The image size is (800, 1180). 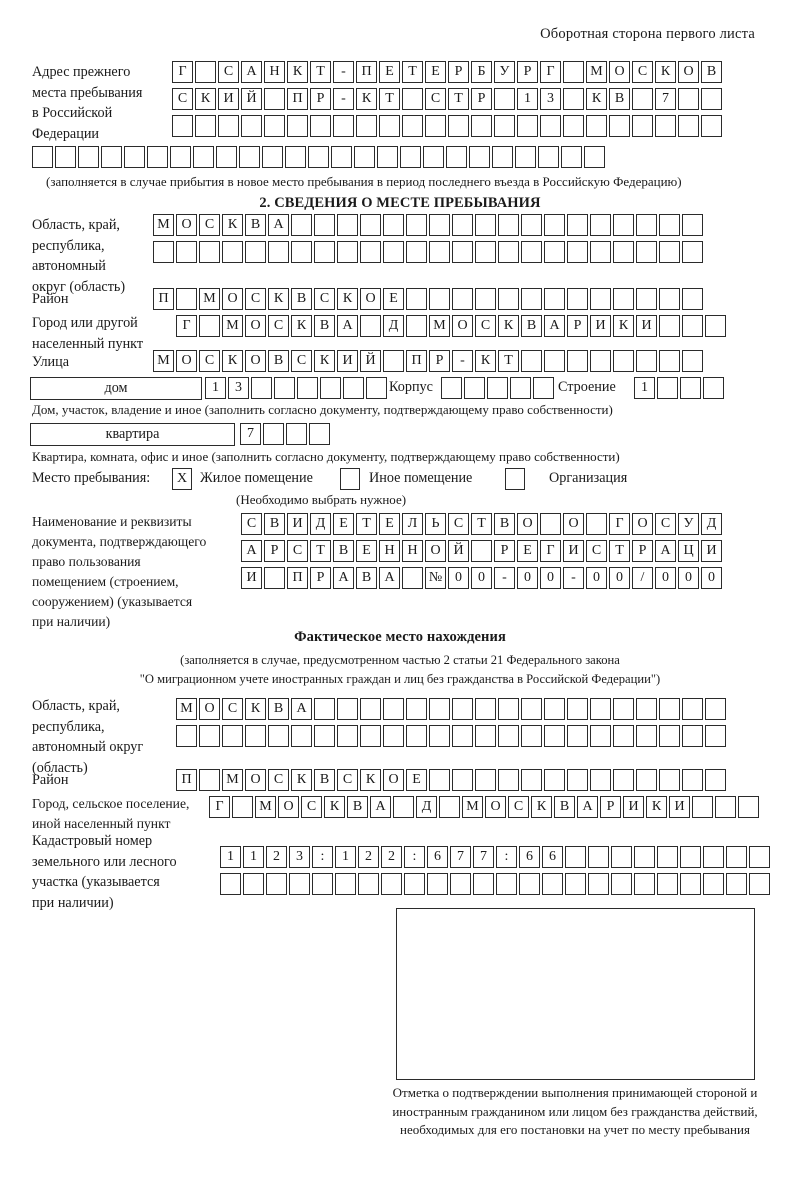 I want to click on char-cell: Д, so click(x=393, y=326).